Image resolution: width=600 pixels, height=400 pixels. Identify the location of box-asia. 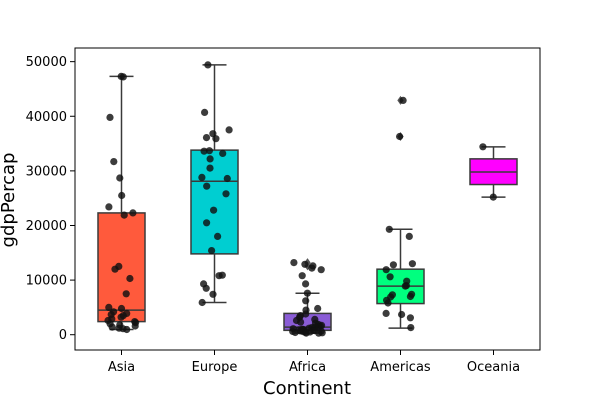
(121, 203).